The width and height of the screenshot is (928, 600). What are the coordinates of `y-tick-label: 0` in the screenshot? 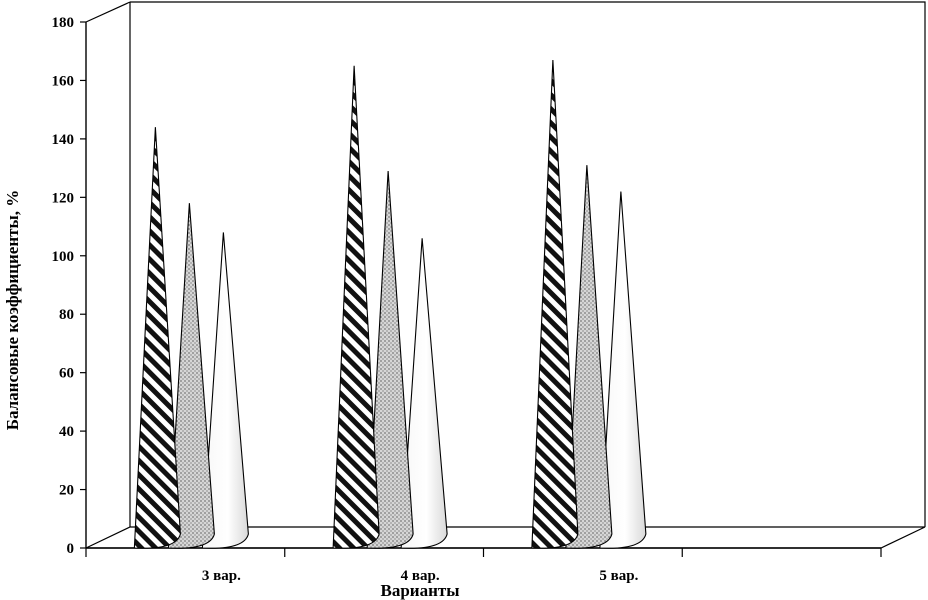 It's located at (71, 549).